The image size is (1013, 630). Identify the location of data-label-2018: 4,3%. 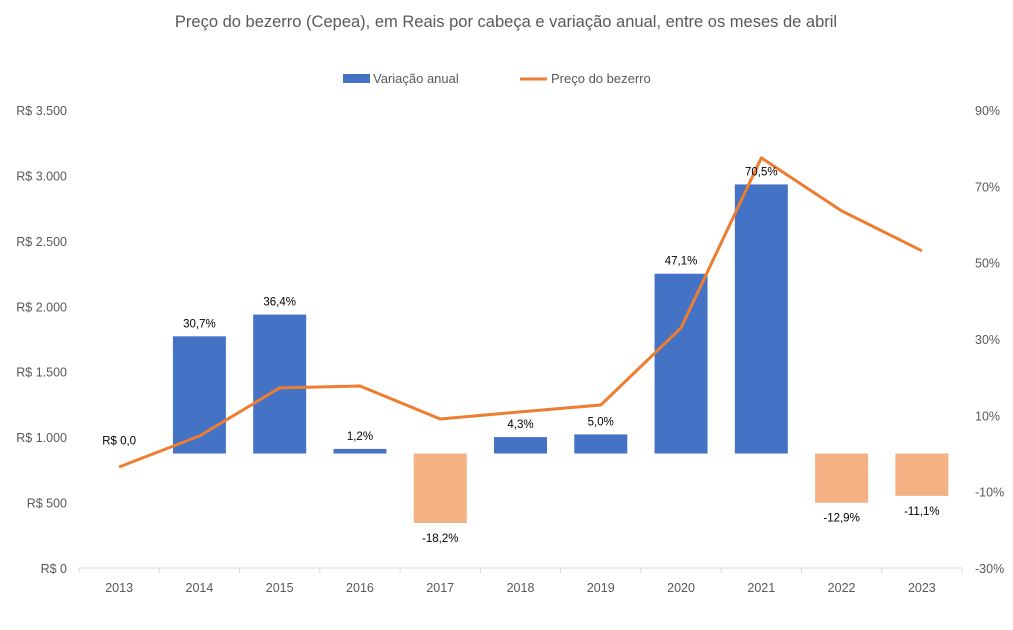
(520, 425).